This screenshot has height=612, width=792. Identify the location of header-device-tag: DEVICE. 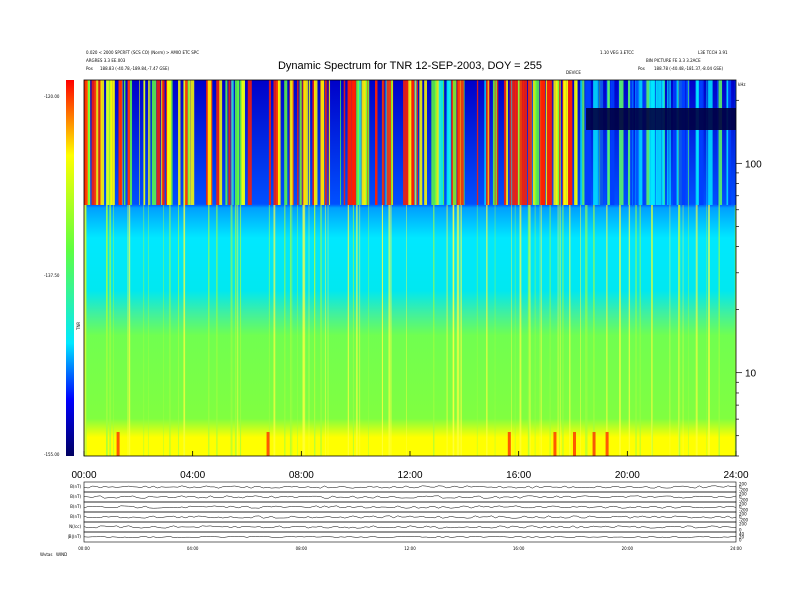
(573, 72).